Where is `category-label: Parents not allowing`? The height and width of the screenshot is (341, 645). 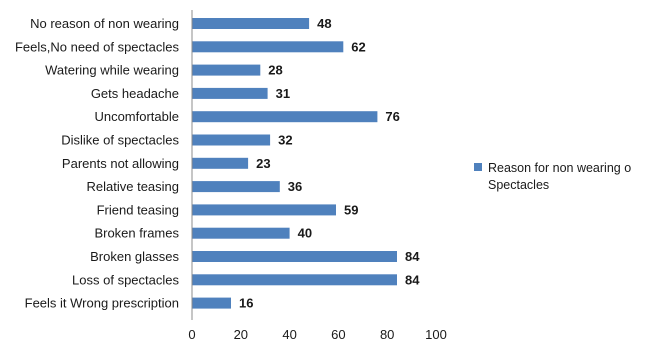
category-label: Parents not allowing is located at coordinates (120, 163).